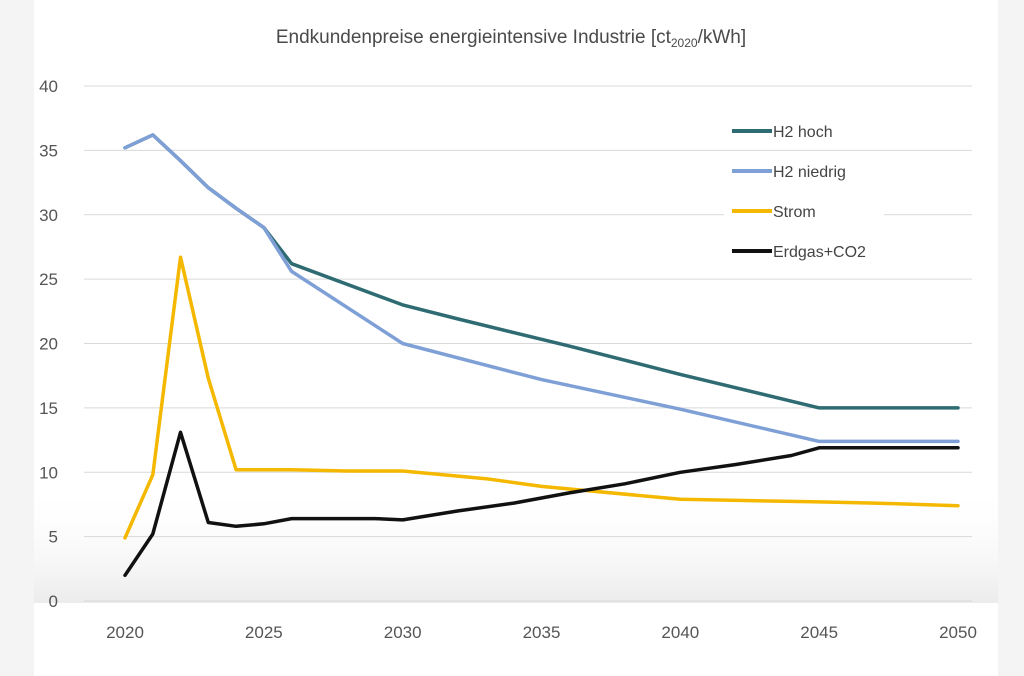  What do you see at coordinates (53, 537) in the screenshot?
I see `y-tick-label: 5` at bounding box center [53, 537].